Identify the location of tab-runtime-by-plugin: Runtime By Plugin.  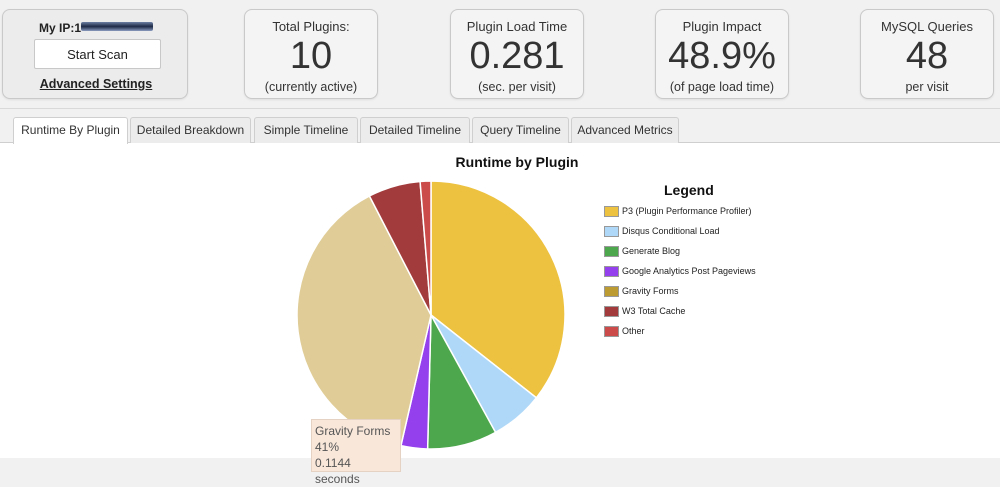
(70, 130).